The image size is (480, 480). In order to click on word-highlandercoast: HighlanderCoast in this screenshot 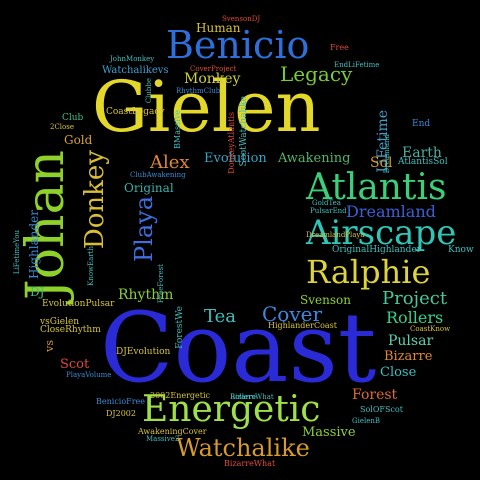, I will do `click(302, 325)`.